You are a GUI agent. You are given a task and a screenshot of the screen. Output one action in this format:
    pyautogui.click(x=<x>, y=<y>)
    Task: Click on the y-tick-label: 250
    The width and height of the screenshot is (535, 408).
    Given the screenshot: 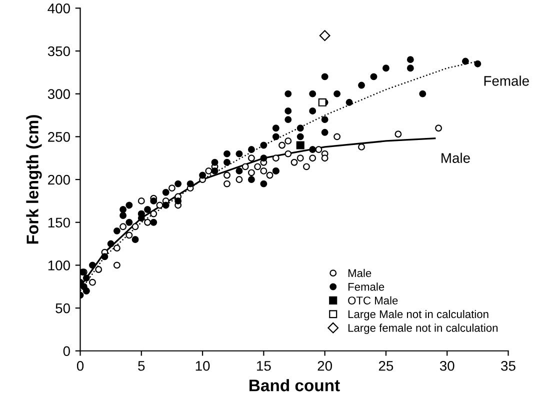 What is the action you would take?
    pyautogui.click(x=59, y=137)
    